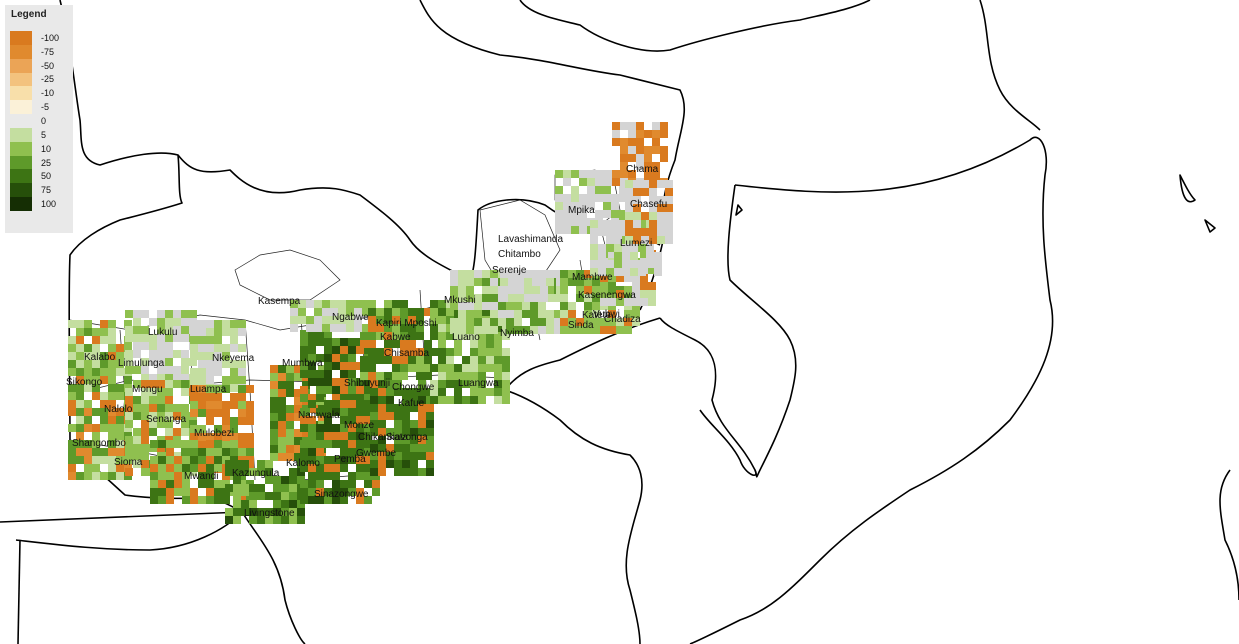 The width and height of the screenshot is (1239, 644). What do you see at coordinates (208, 389) in the screenshot?
I see `place-label-luampa: Luampa` at bounding box center [208, 389].